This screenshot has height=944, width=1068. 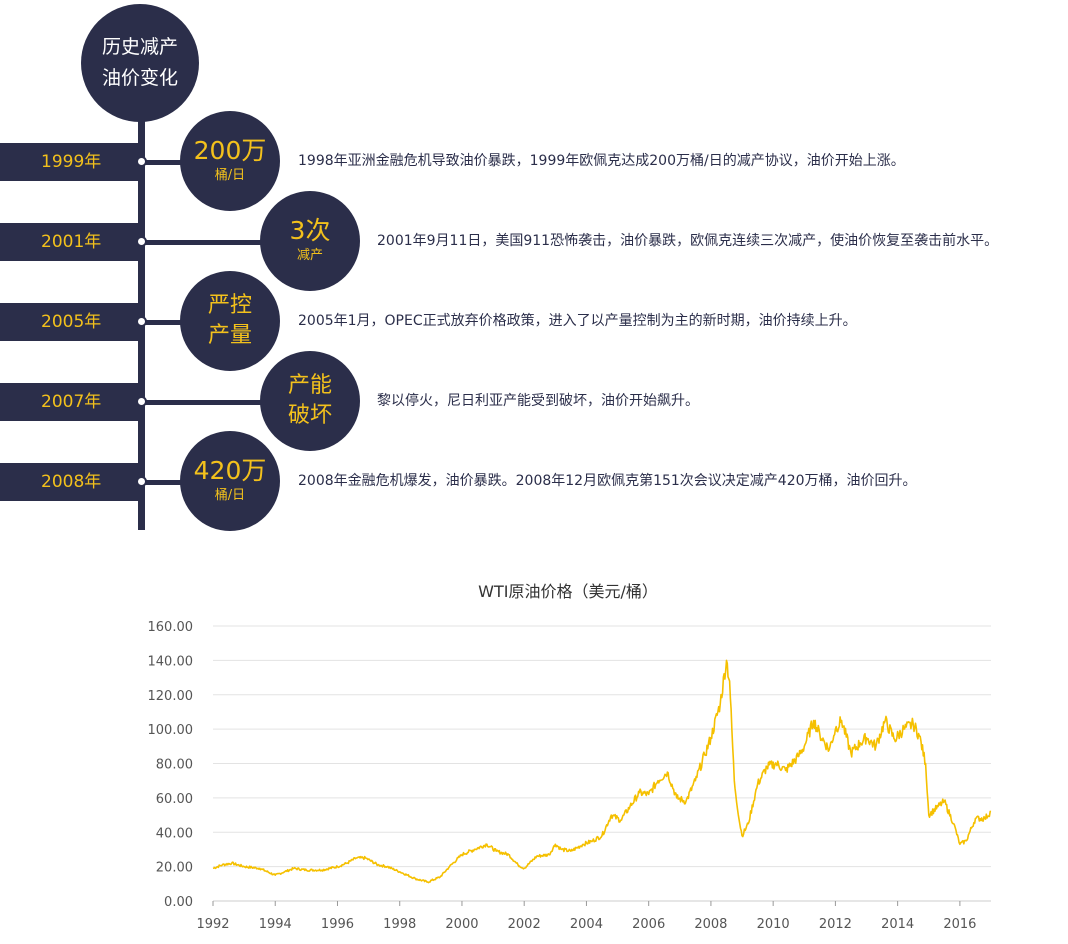 I want to click on x-tick-label: 1996, so click(x=337, y=924).